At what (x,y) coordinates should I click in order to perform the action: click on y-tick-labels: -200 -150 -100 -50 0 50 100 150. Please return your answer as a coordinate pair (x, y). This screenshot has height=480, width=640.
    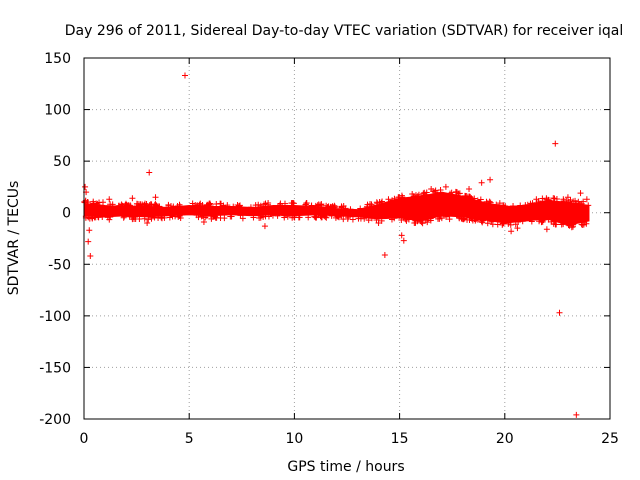
    Looking at the image, I should click on (55, 239).